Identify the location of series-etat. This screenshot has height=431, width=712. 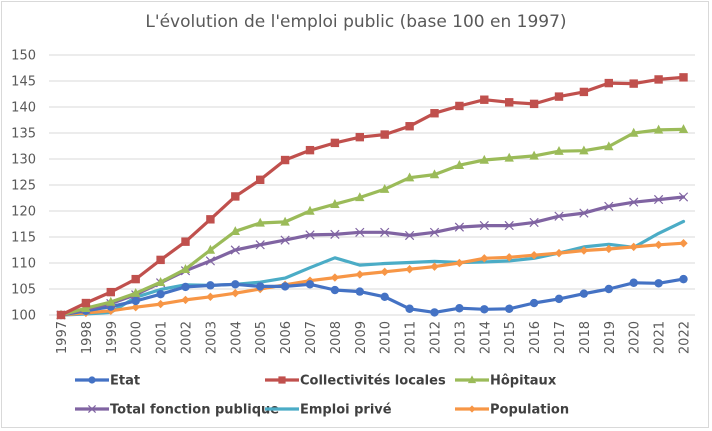
(372, 297).